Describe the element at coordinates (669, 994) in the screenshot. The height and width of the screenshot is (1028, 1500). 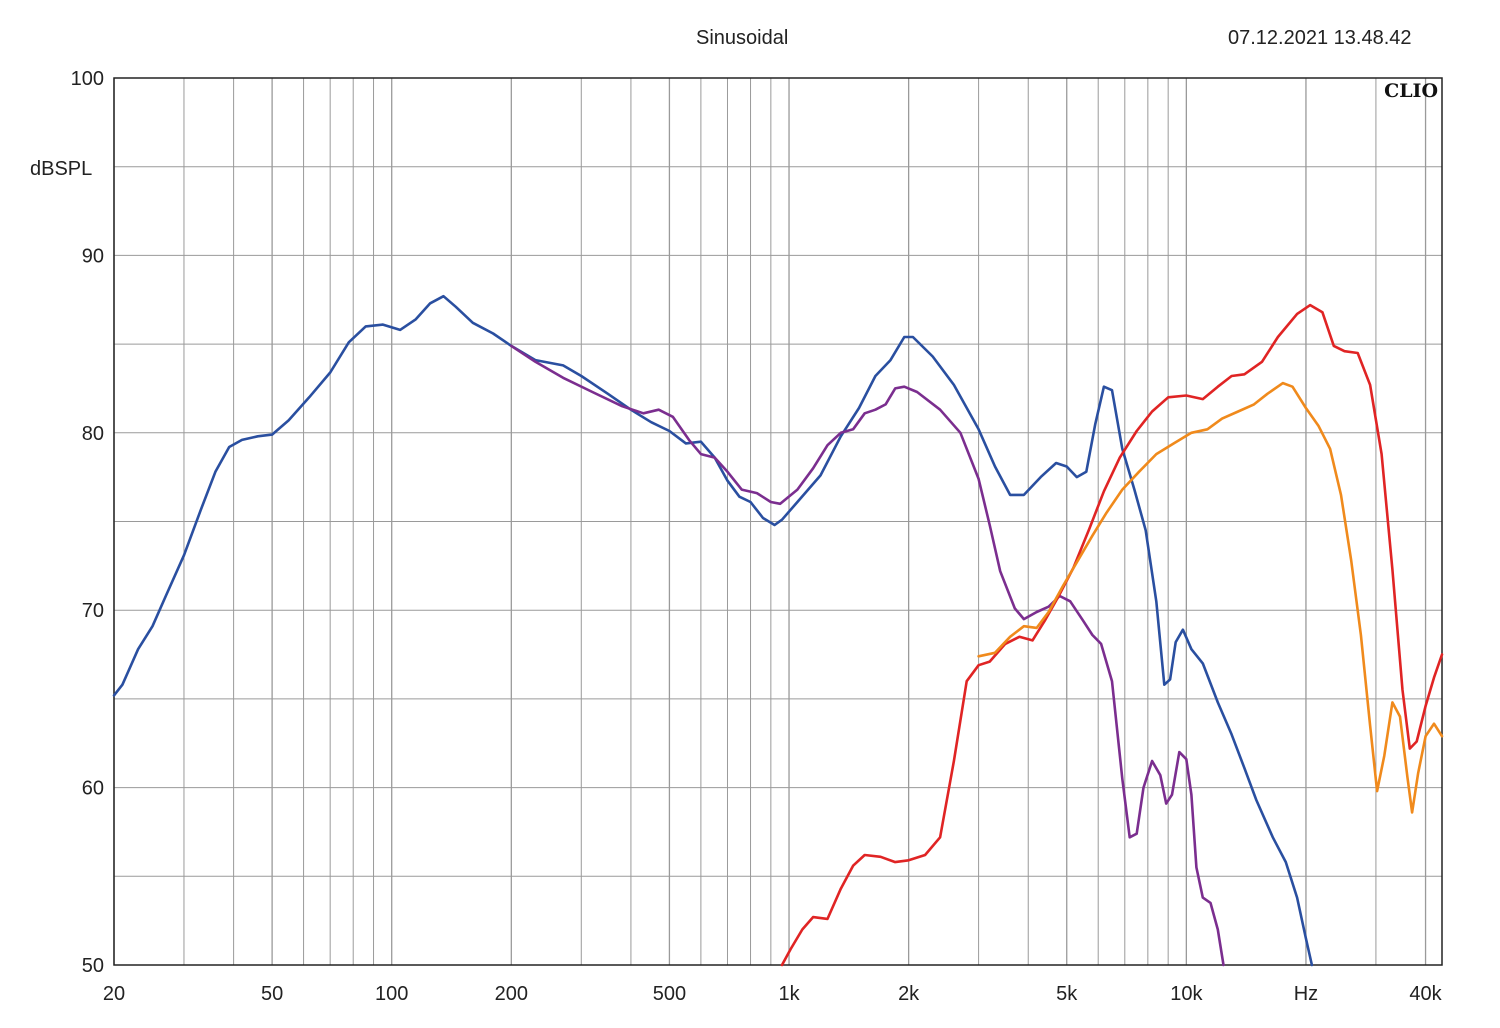
I see `x-tick-label: 500` at that location.